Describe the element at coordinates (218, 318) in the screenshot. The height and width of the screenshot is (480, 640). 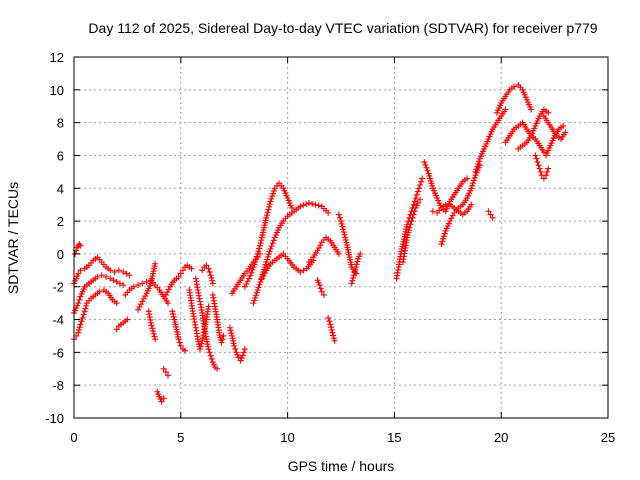
I see `series-sat-p` at that location.